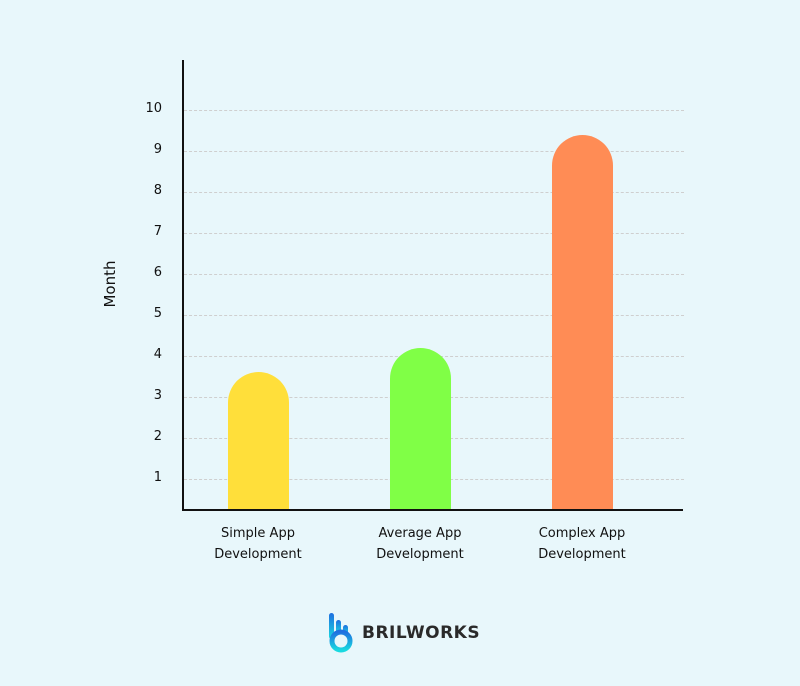 Image resolution: width=800 pixels, height=686 pixels. What do you see at coordinates (157, 395) in the screenshot?
I see `y-tick-label: 3` at bounding box center [157, 395].